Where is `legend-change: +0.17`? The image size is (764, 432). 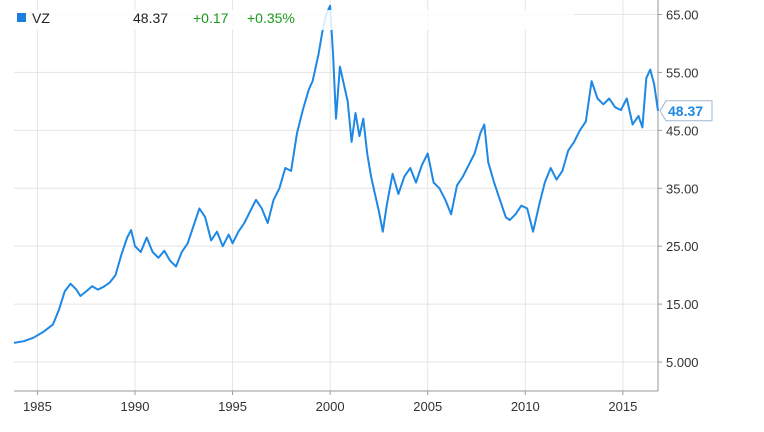 legend-change: +0.17 is located at coordinates (211, 18).